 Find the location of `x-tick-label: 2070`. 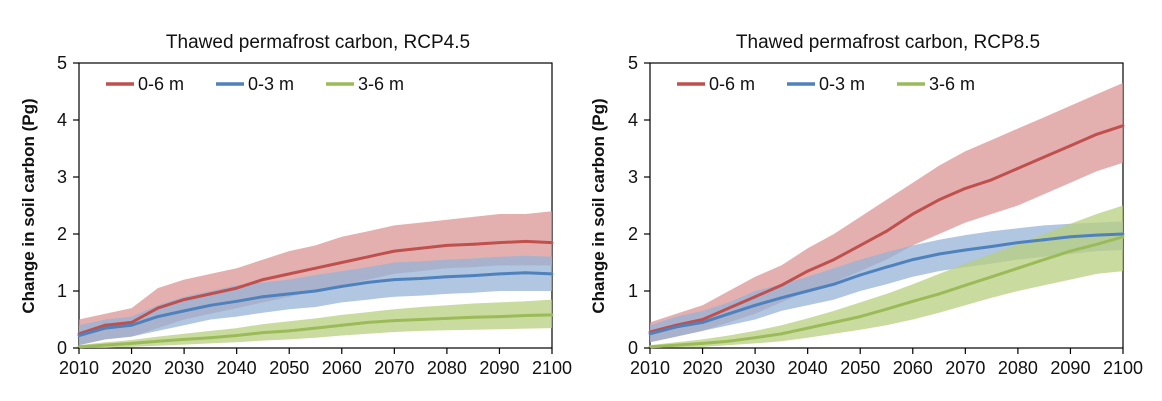

x-tick-label: 2070 is located at coordinates (394, 368).